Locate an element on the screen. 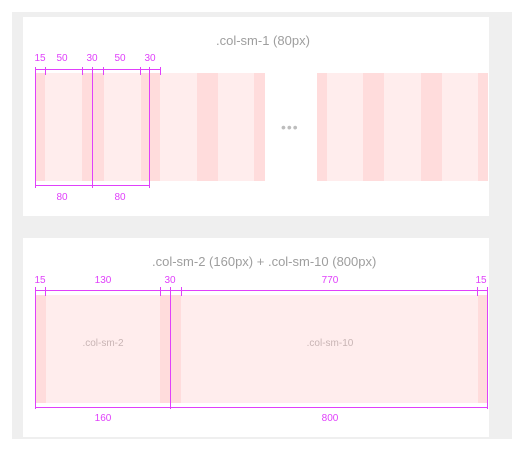 Image resolution: width=528 pixels, height=449 pixels. dimension-label: 160 is located at coordinates (103, 418).